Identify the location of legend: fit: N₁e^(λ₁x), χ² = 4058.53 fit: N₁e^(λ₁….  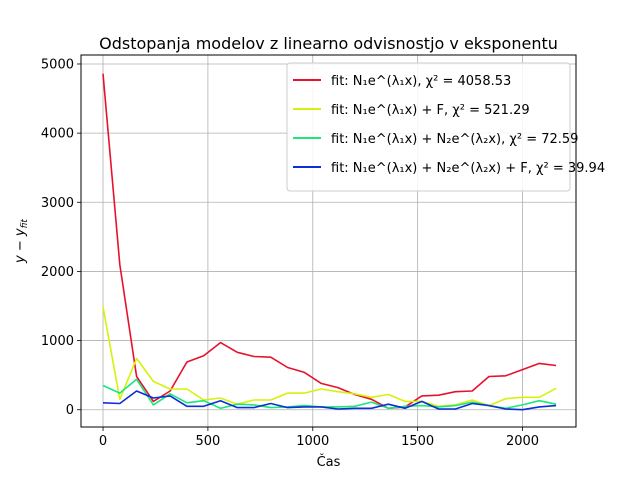
(445, 127).